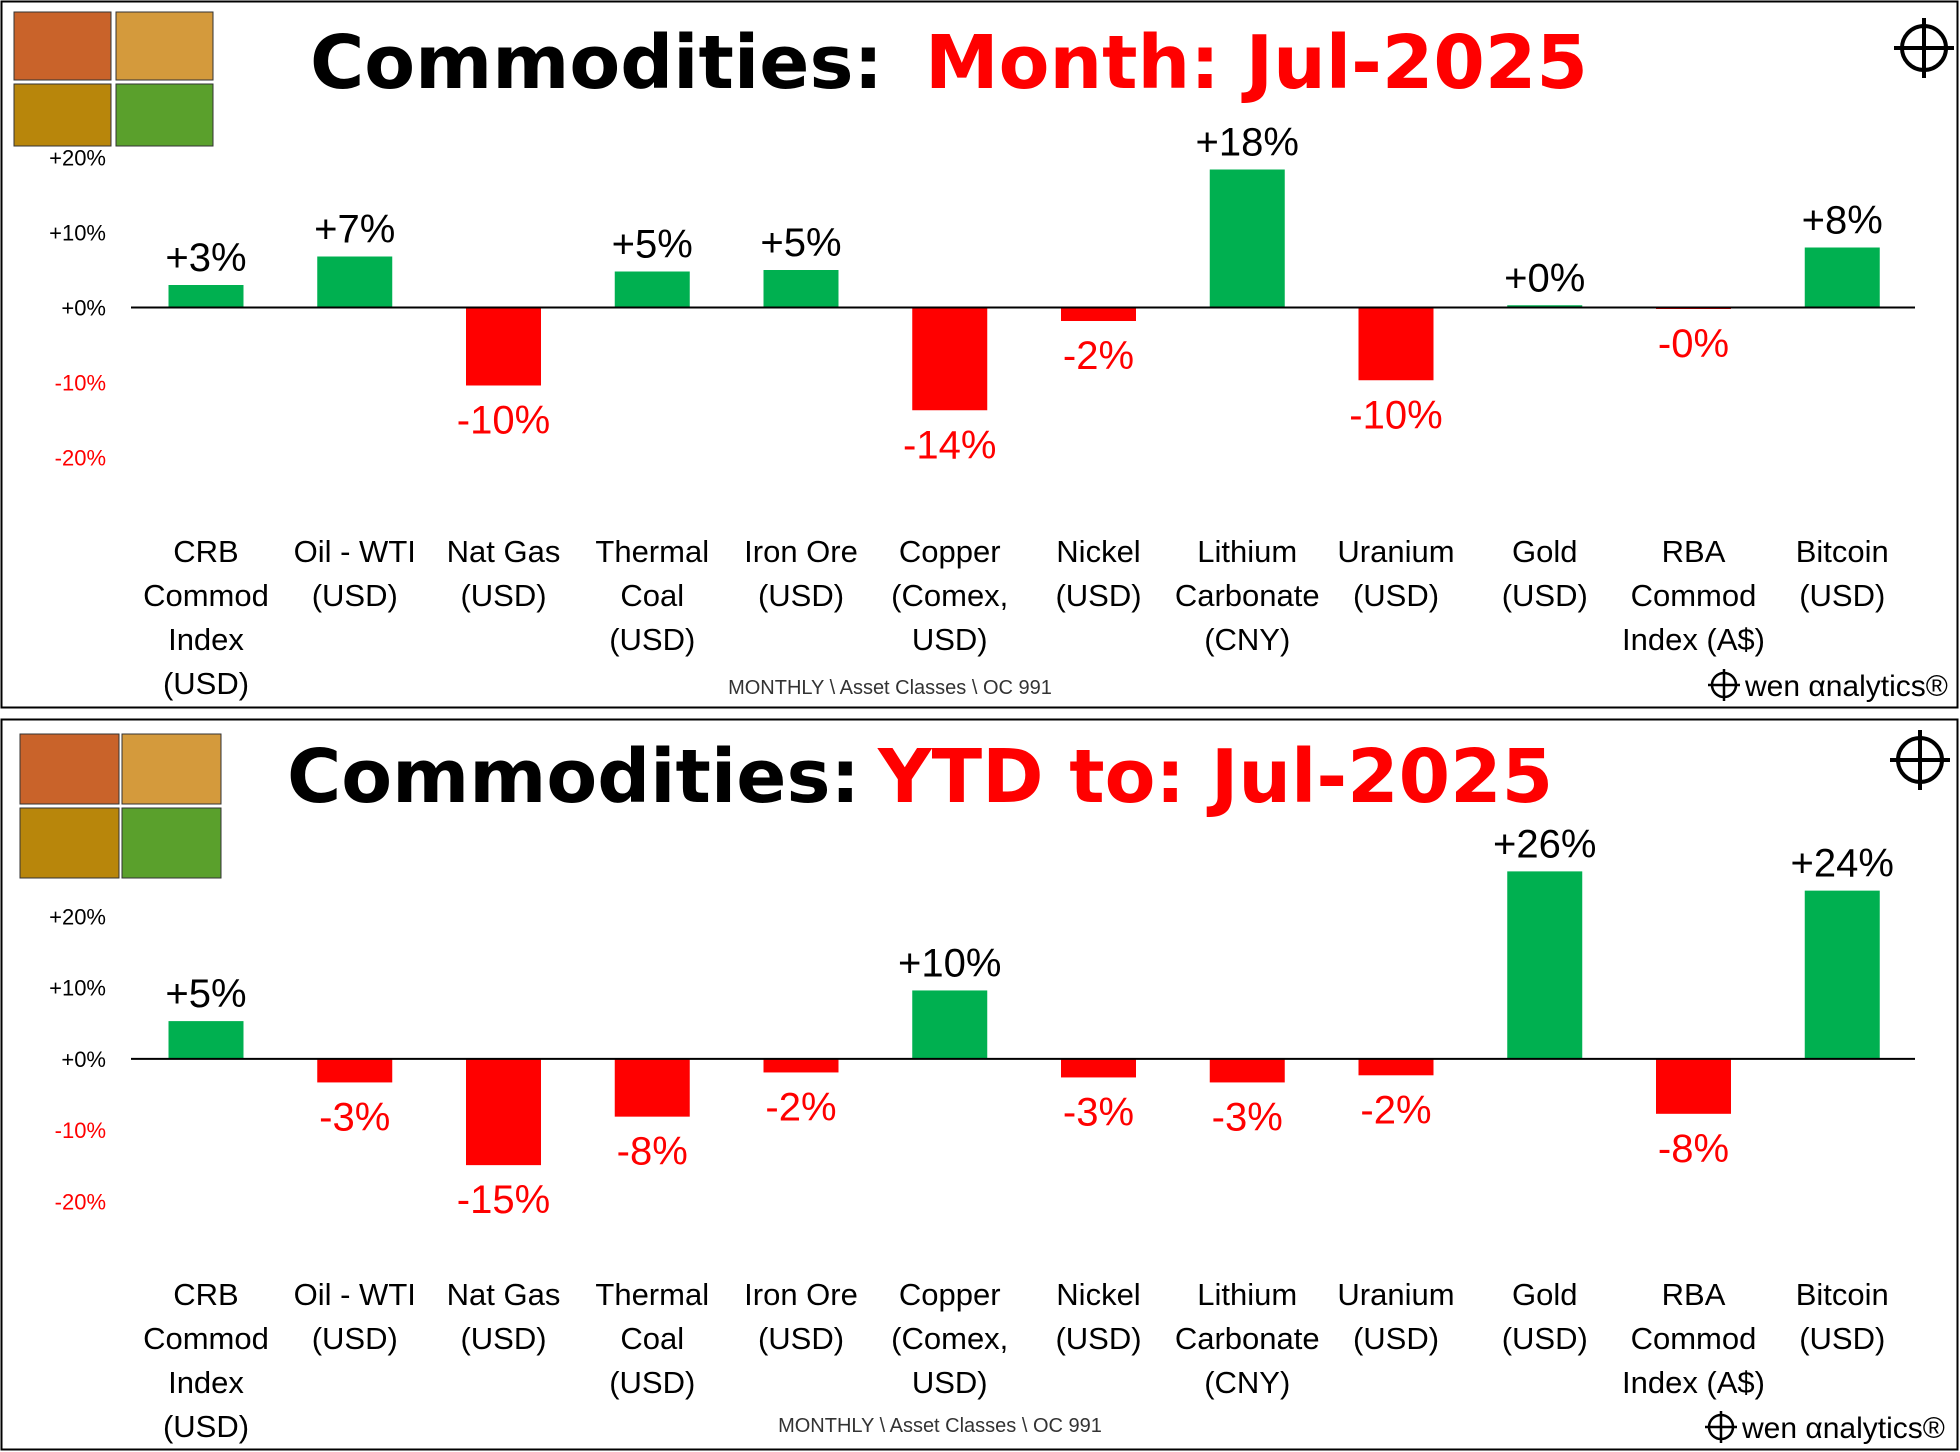  What do you see at coordinates (1544, 844) in the screenshot?
I see `value-label: +26%` at bounding box center [1544, 844].